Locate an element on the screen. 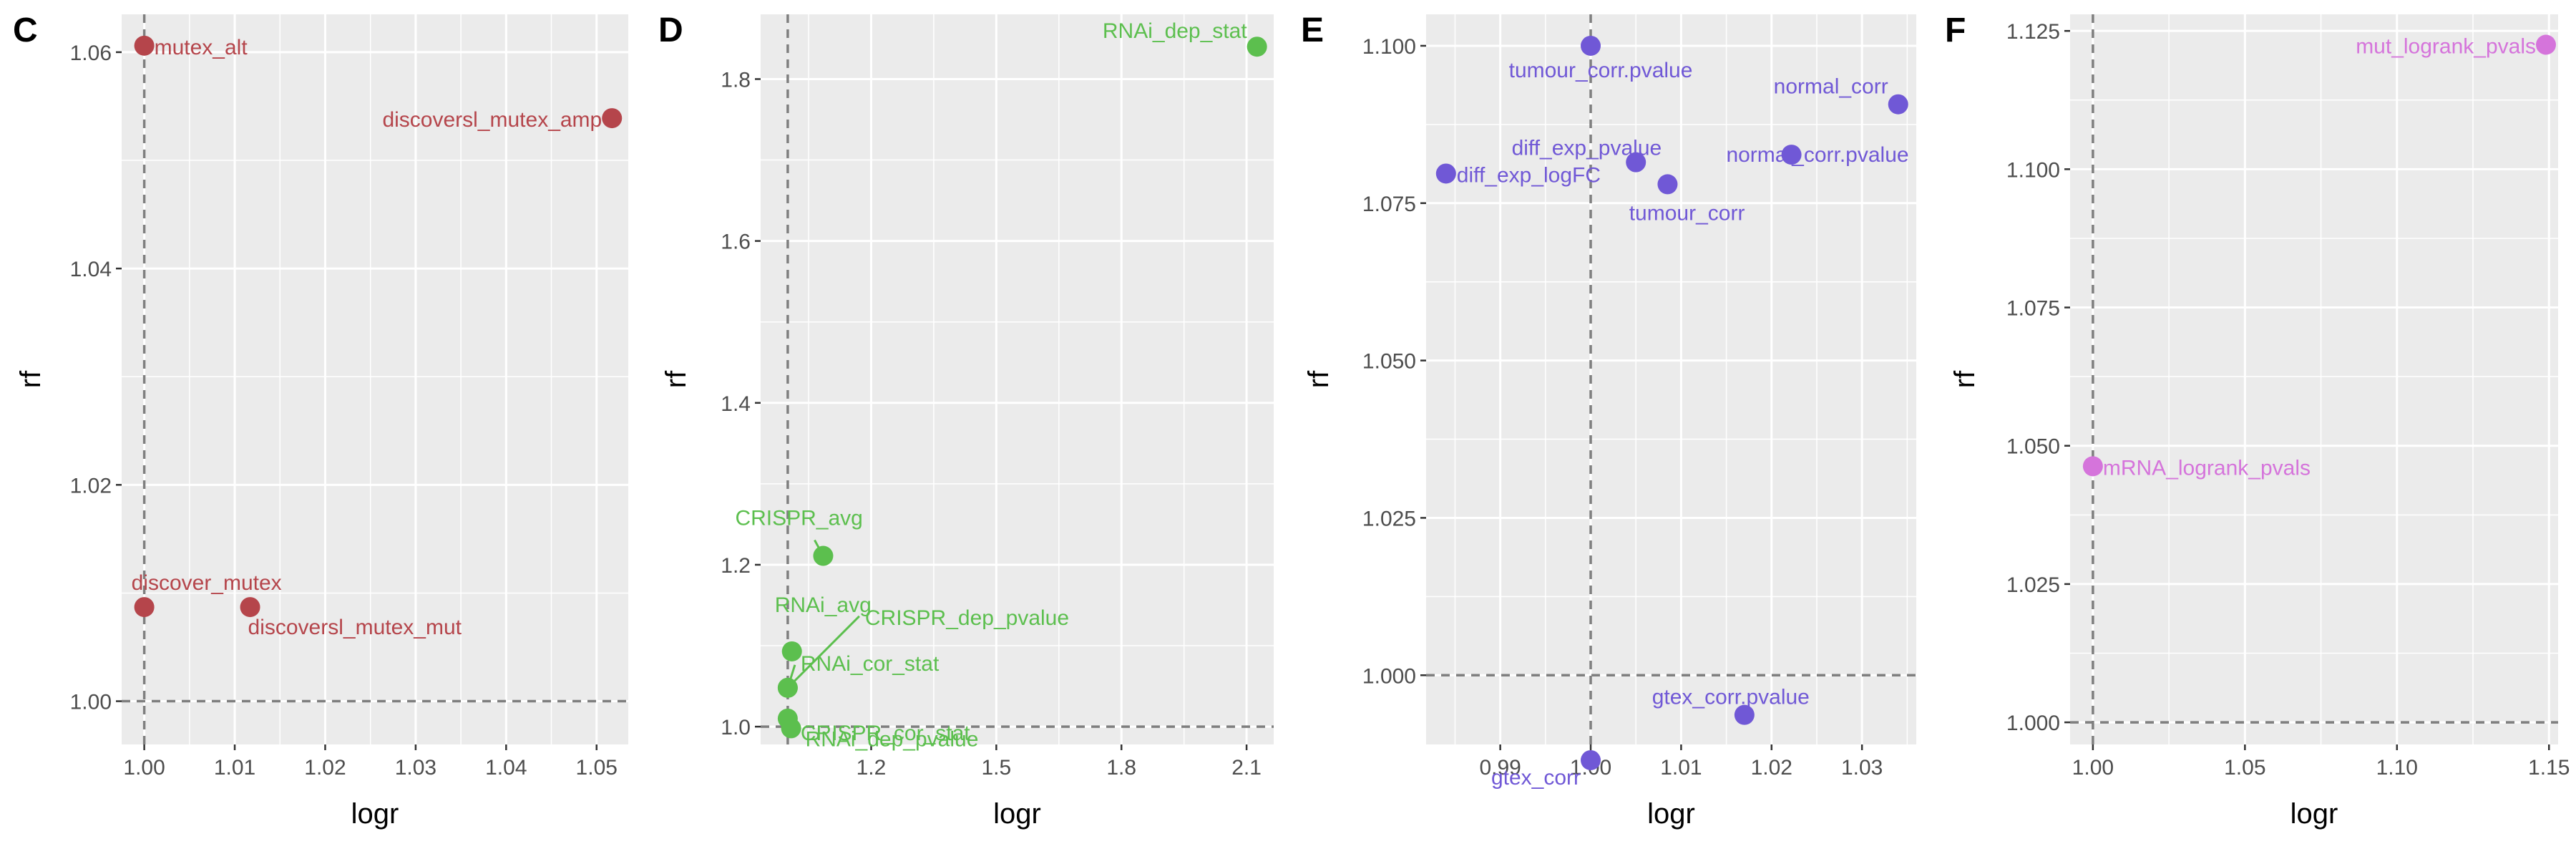 Image resolution: width=2576 pixels, height=859 pixels. x-tick-label: 1.04 is located at coordinates (506, 768).